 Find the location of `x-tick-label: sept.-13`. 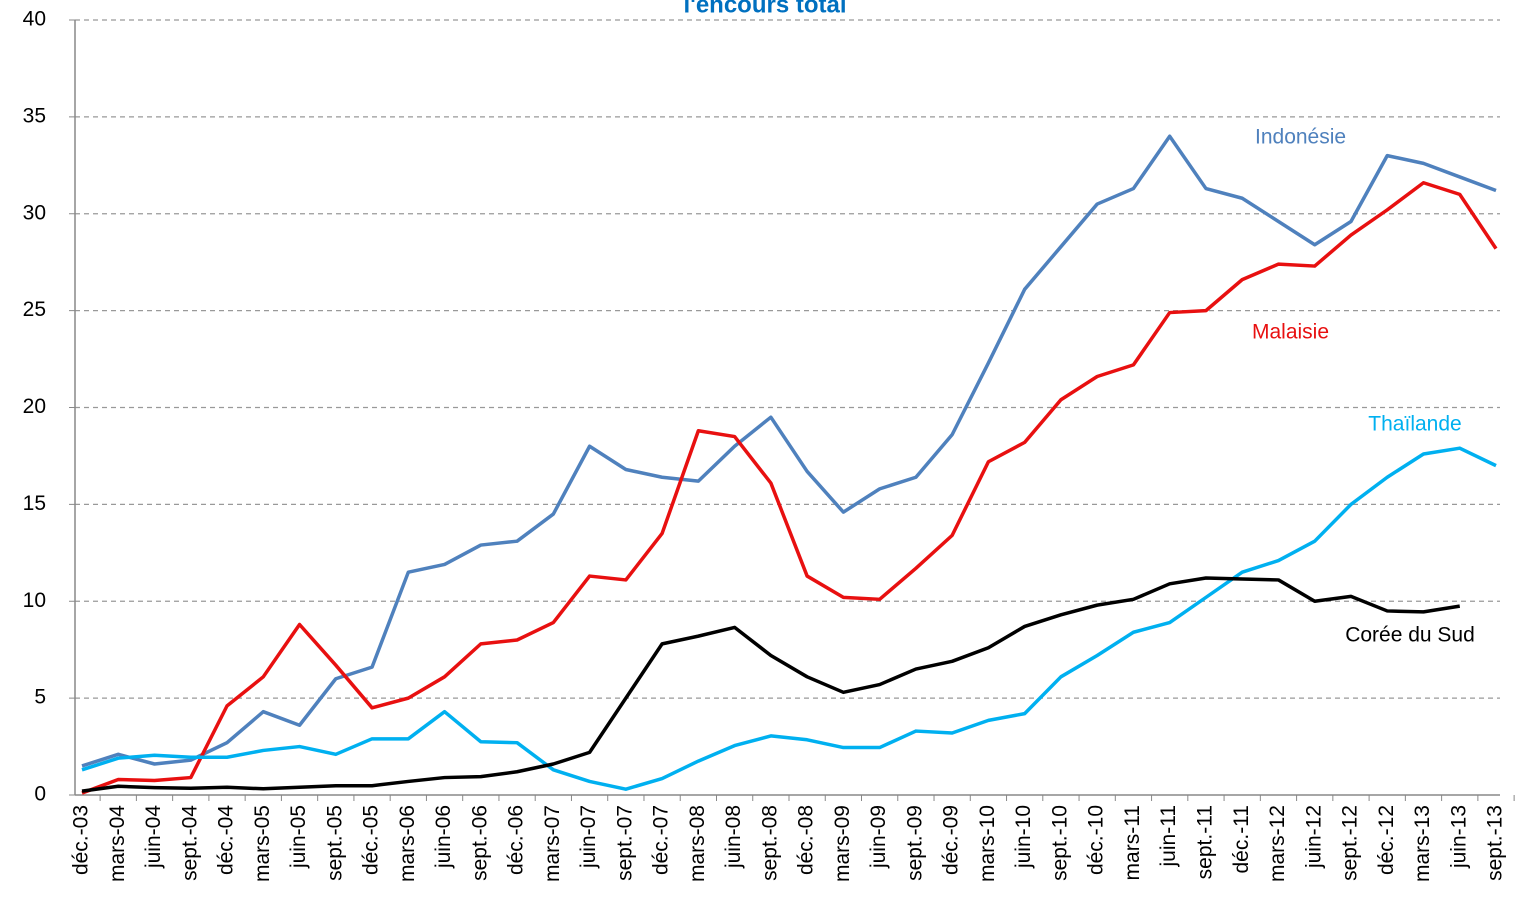

x-tick-label: sept.-13 is located at coordinates (1495, 843).